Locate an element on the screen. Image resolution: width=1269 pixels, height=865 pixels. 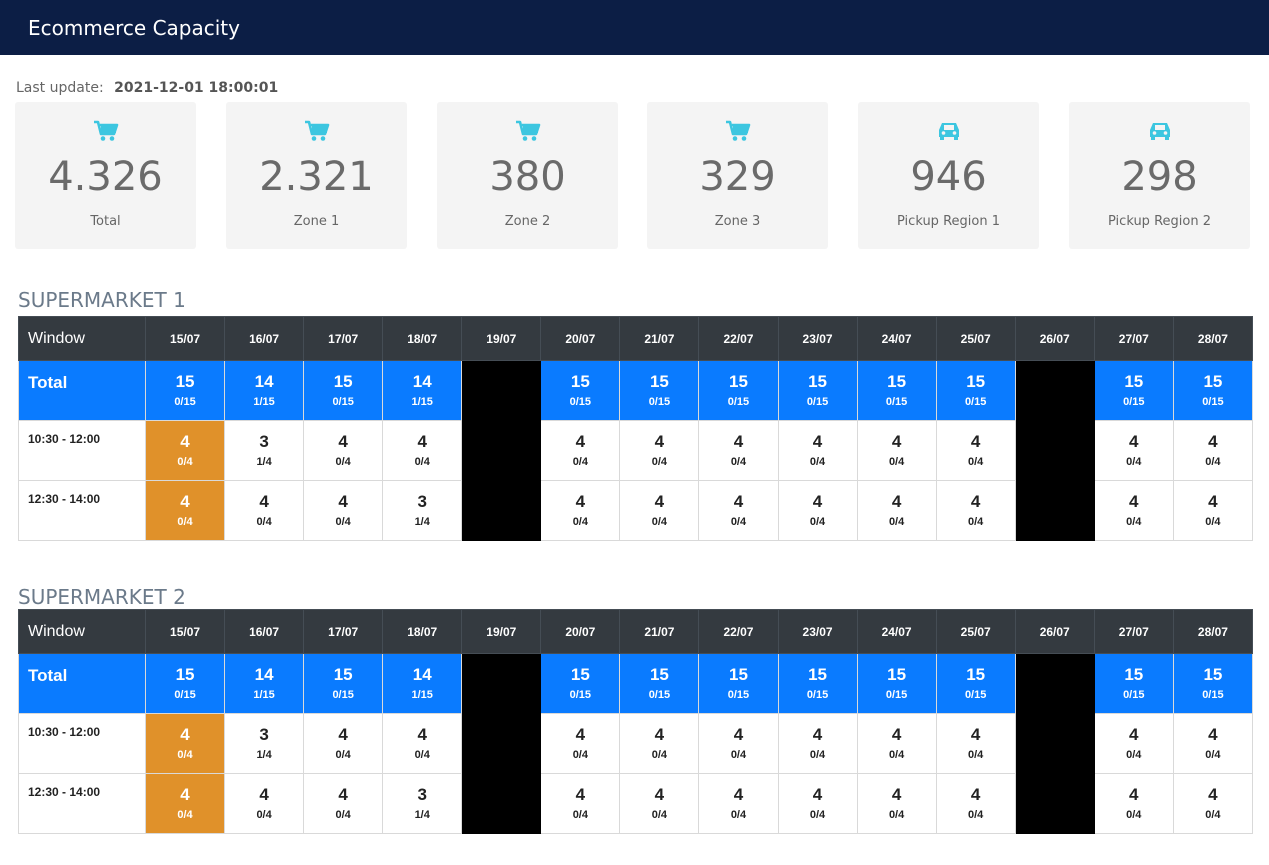
date-header: 27/07 is located at coordinates (1133, 631).